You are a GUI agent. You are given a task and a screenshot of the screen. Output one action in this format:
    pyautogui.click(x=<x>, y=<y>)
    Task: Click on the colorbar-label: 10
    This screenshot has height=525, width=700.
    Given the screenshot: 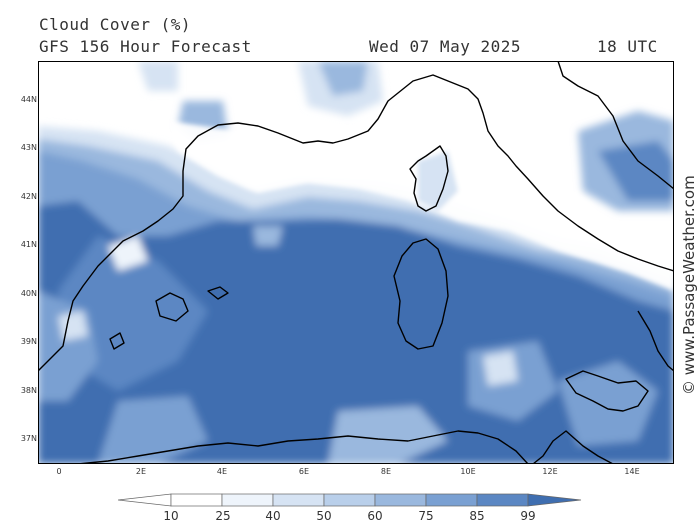 What is the action you would take?
    pyautogui.click(x=171, y=516)
    